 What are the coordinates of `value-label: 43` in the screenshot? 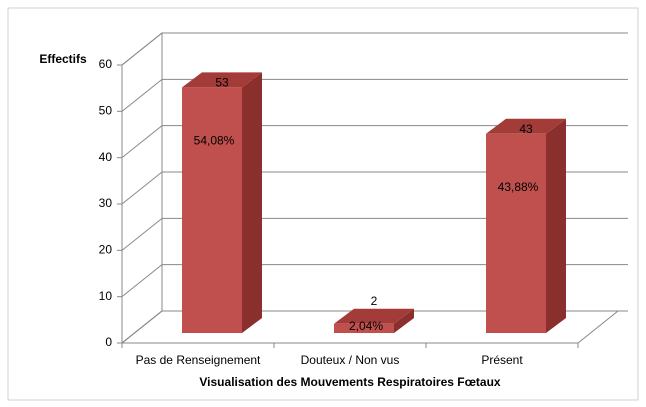 It's located at (526, 129).